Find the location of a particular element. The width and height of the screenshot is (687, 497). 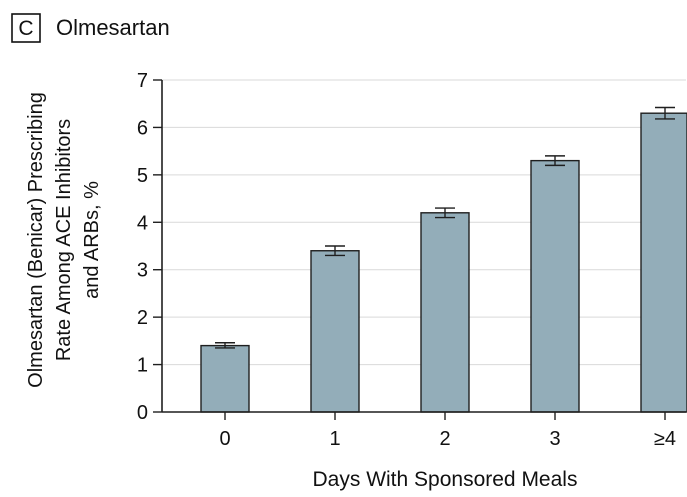

x-axis-label: Days With Sponsored Meals is located at coordinates (445, 479).